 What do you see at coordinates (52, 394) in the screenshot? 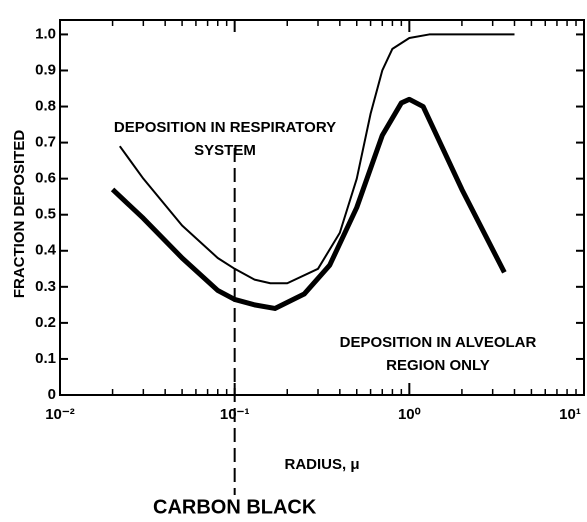
I see `y-tick-label: 0` at bounding box center [52, 394].